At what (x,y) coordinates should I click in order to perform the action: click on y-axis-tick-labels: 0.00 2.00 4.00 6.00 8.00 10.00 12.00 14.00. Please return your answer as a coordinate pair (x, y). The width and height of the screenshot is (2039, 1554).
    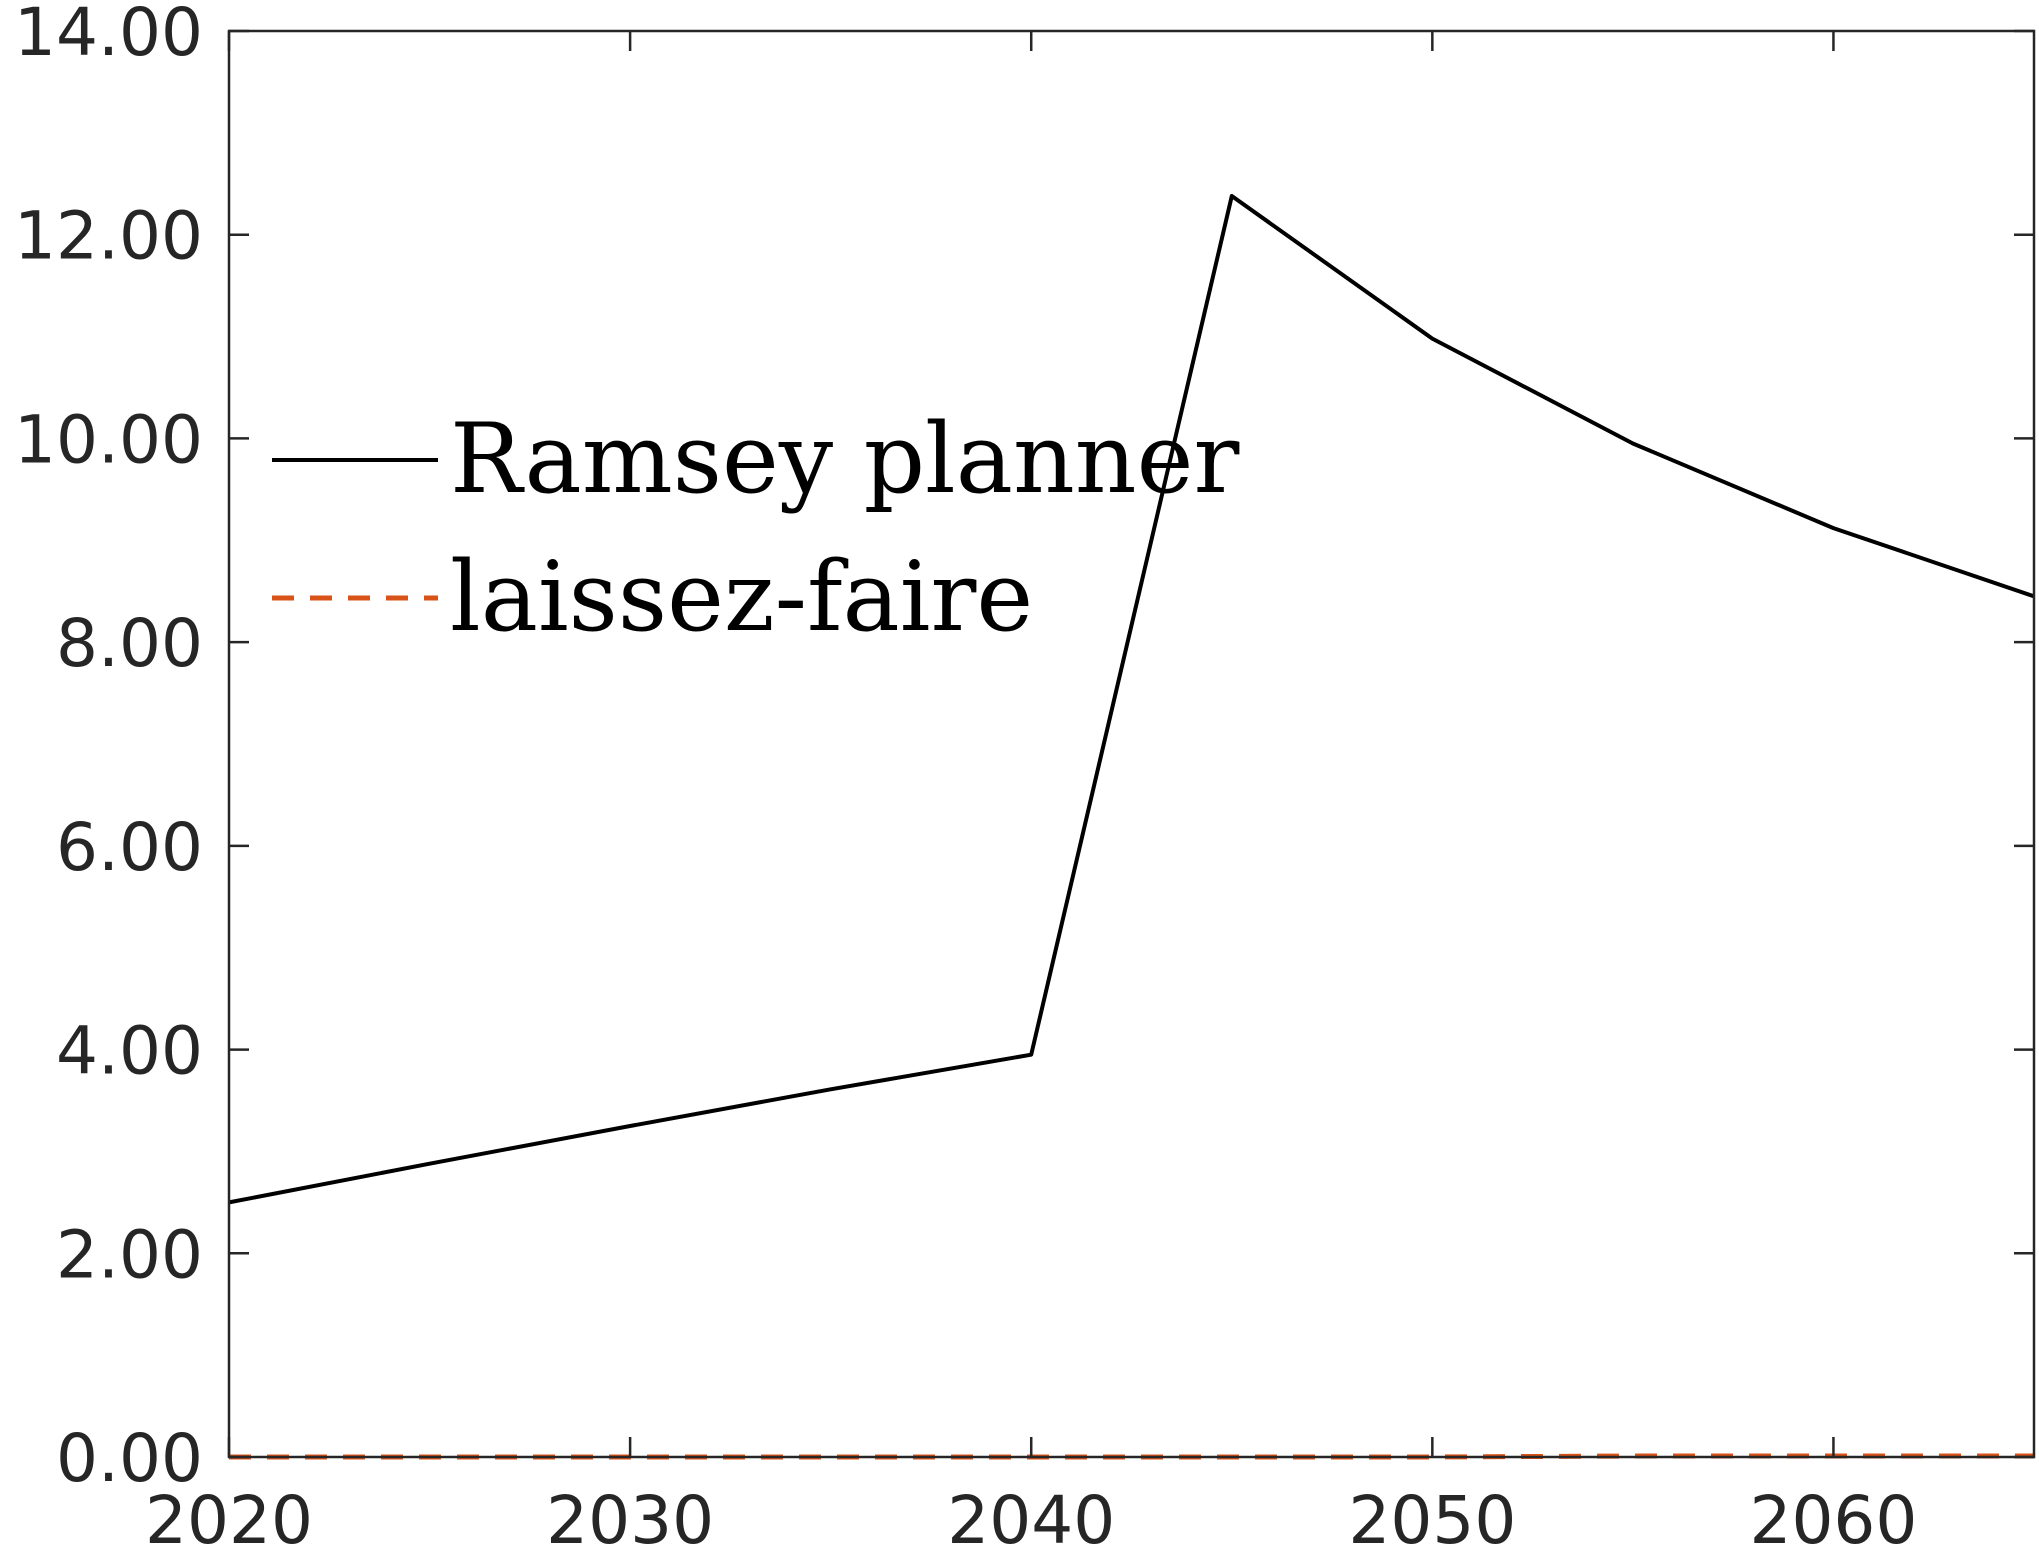
    Looking at the image, I should click on (108, 748).